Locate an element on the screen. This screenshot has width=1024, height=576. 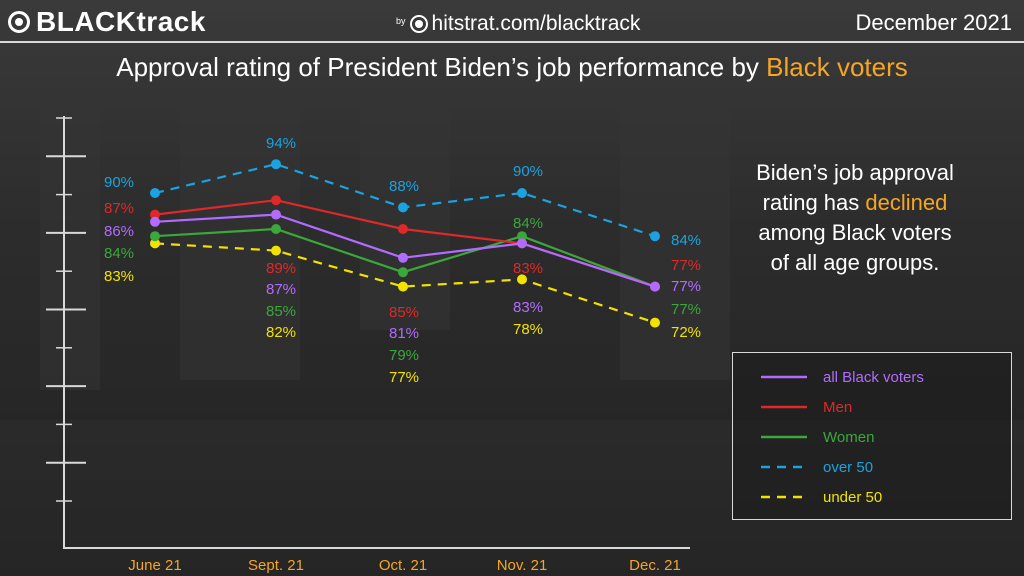
data-label-over50: 94% is located at coordinates (281, 143).